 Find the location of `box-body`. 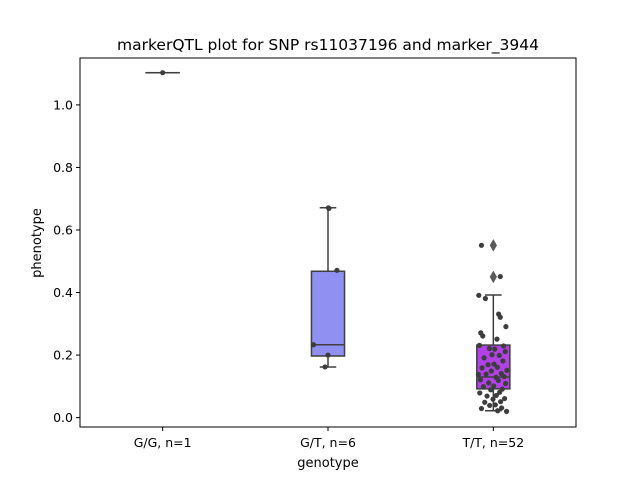

box-body is located at coordinates (328, 313).